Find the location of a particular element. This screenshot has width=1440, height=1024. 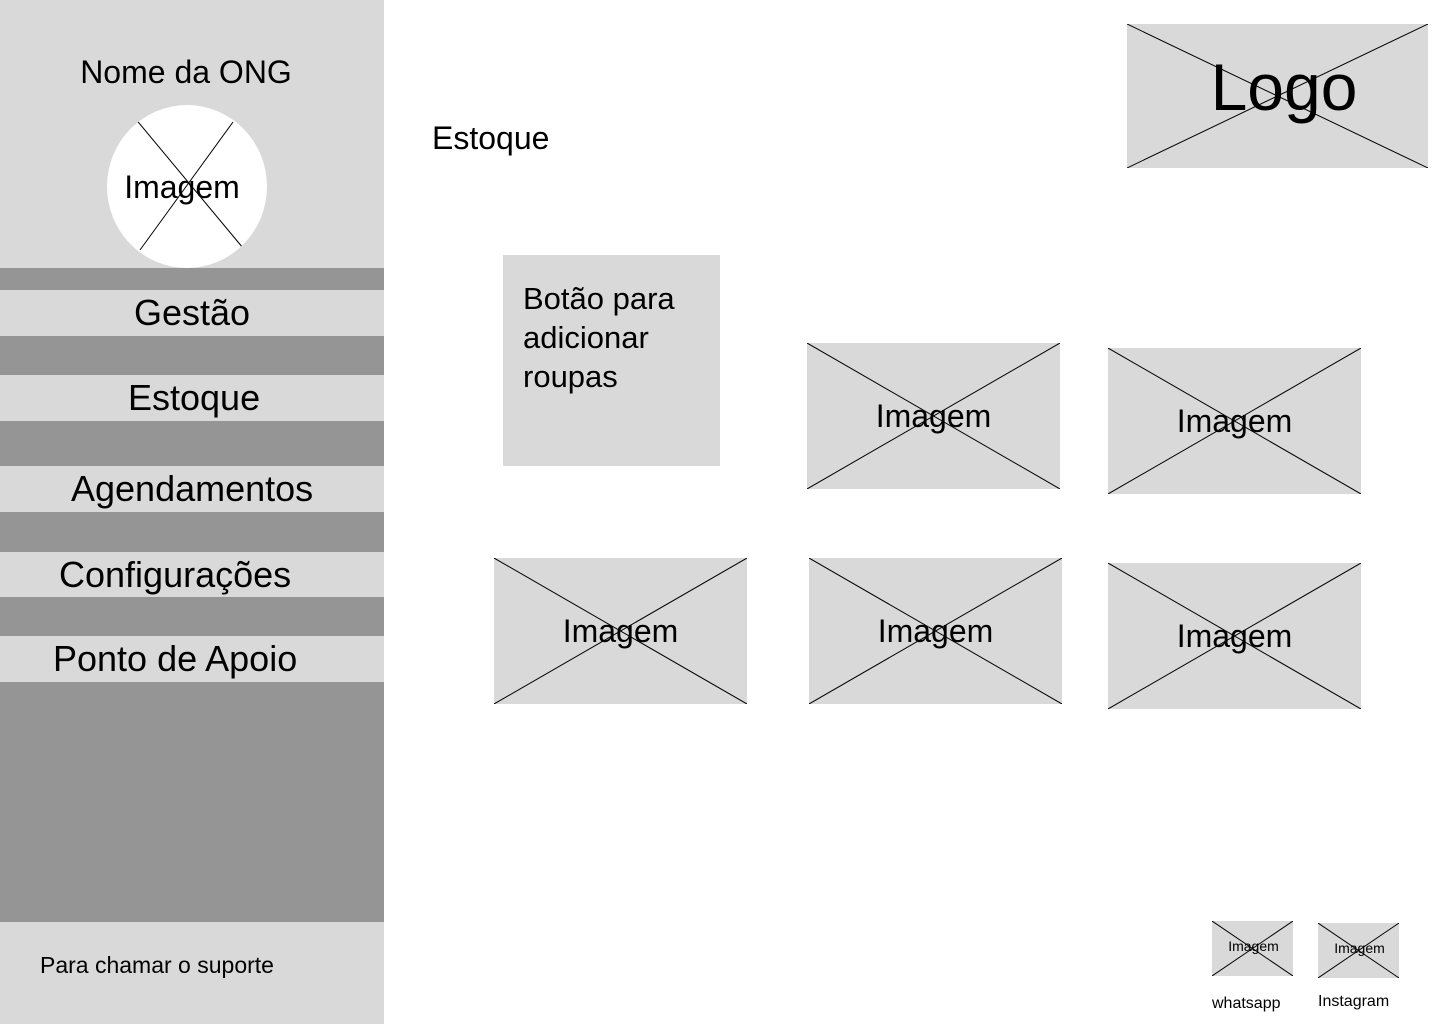

sidebar-item-estoque: Estoque is located at coordinates (192, 398).